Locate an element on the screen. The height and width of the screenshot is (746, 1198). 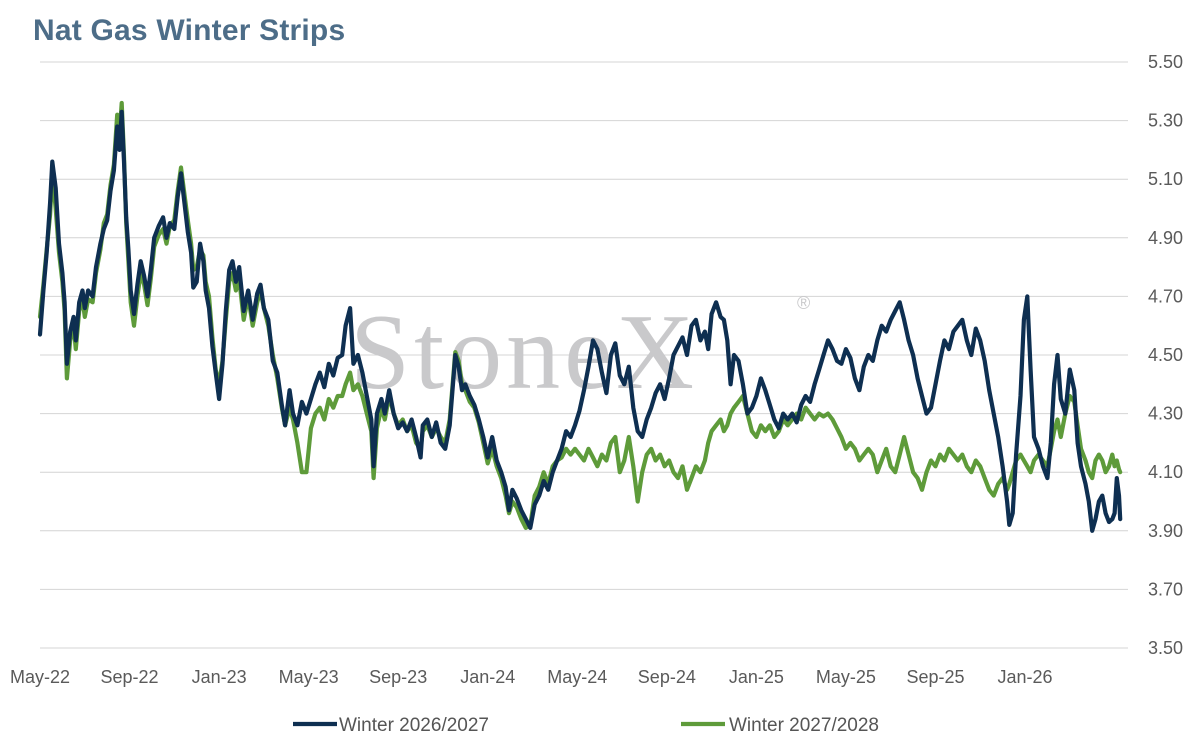
watermark: StoneX ® is located at coordinates (580, 352).